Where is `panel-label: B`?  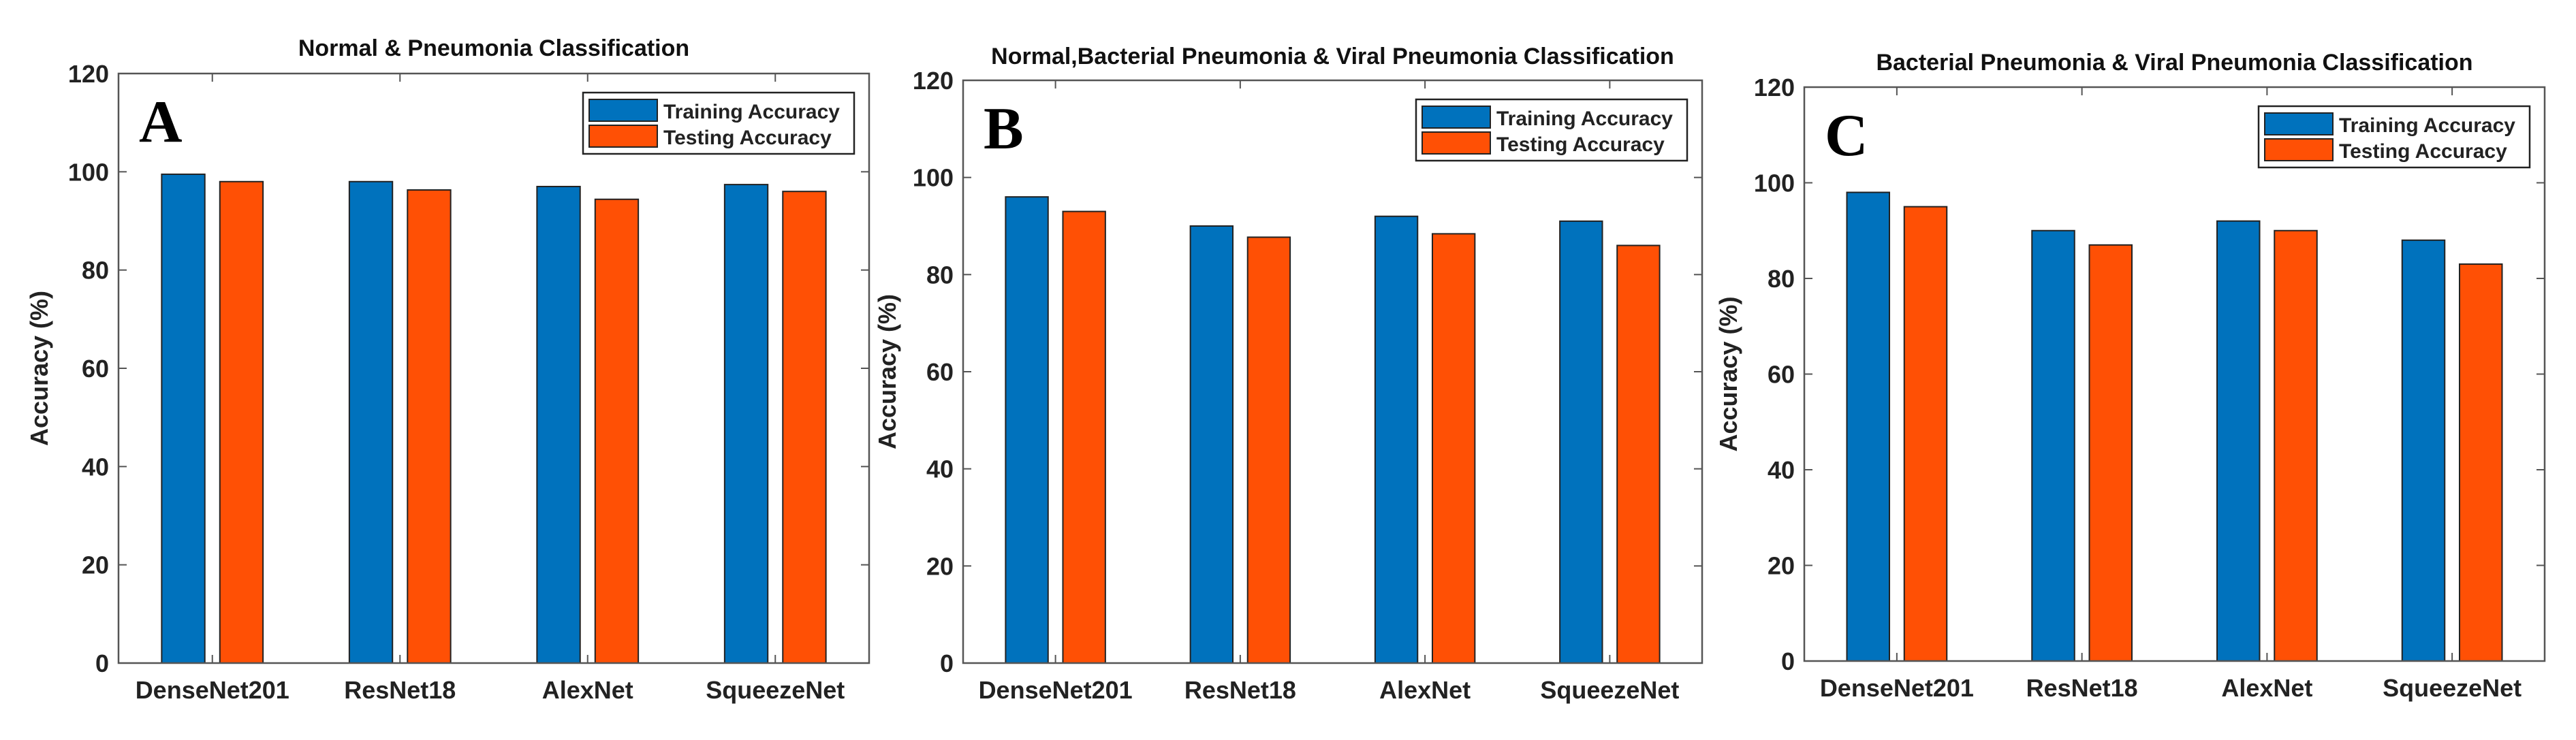
panel-label: B is located at coordinates (1004, 129).